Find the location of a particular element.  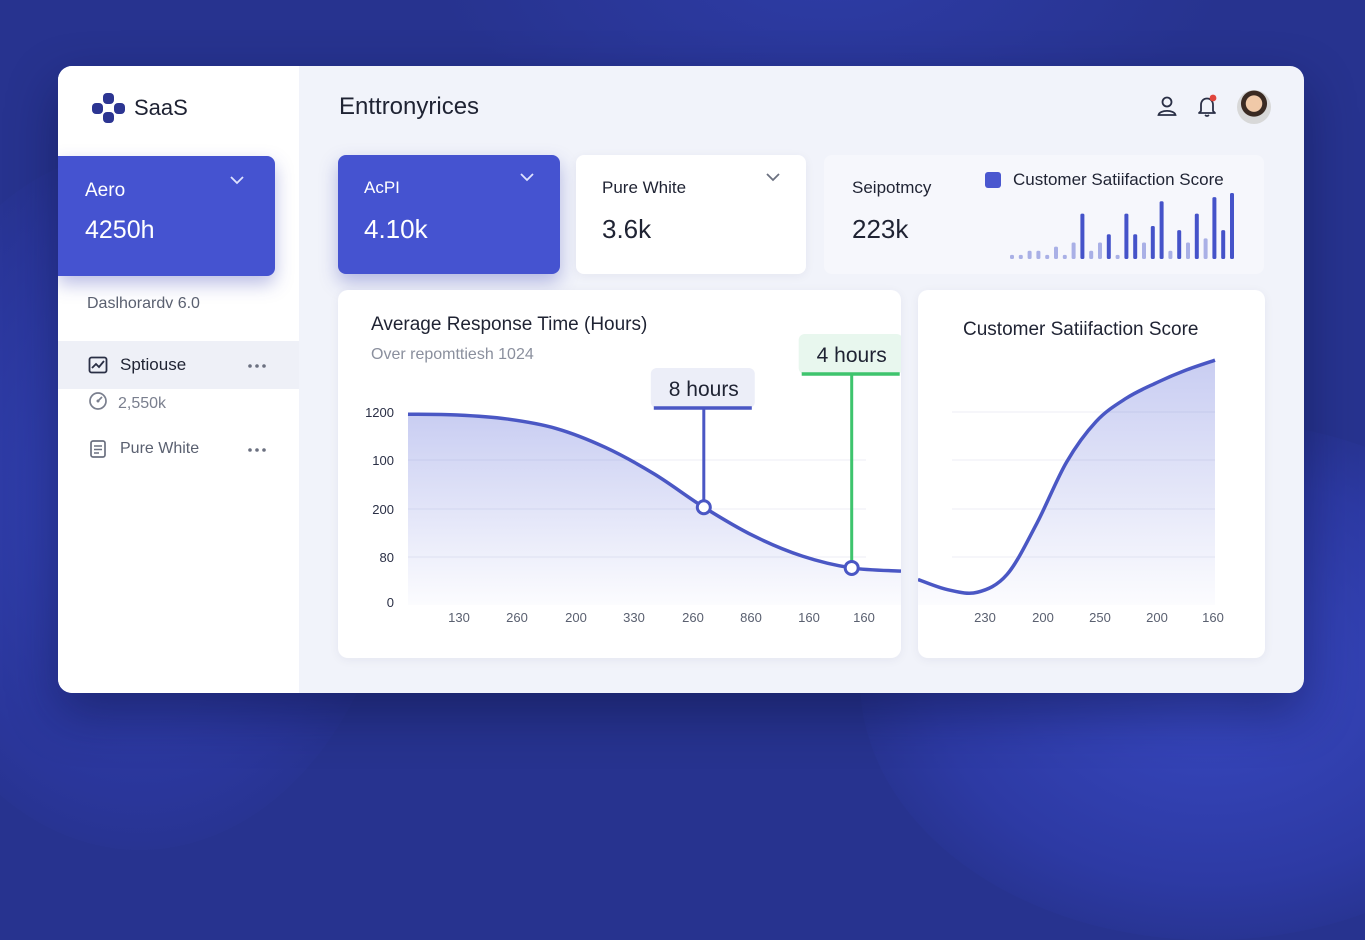

sidebar-subitem: 2,550k is located at coordinates (127, 403).